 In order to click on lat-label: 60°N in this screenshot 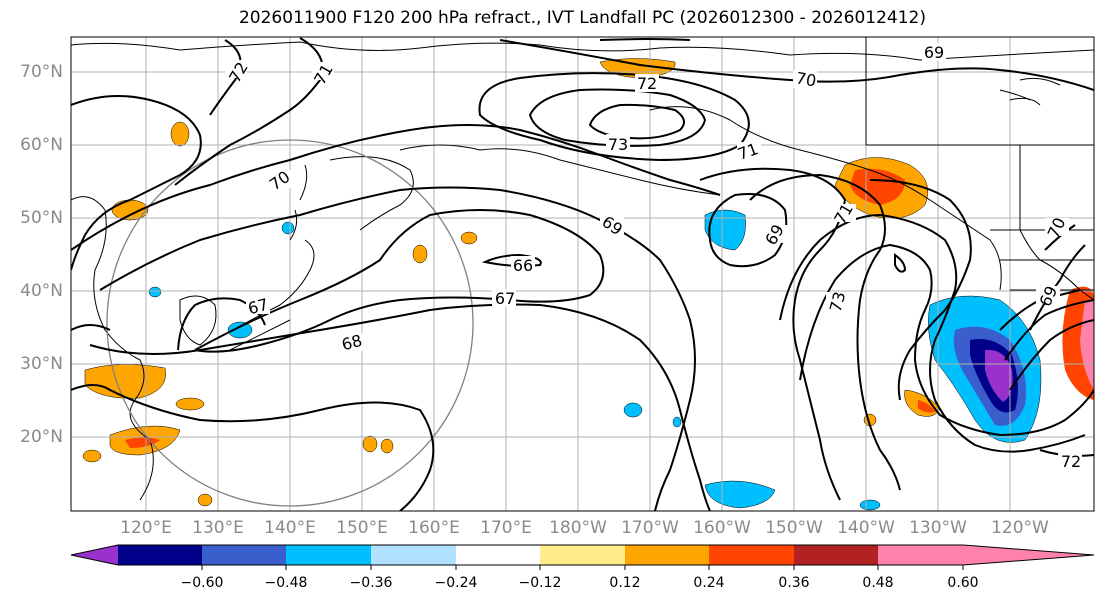, I will do `click(41, 145)`.